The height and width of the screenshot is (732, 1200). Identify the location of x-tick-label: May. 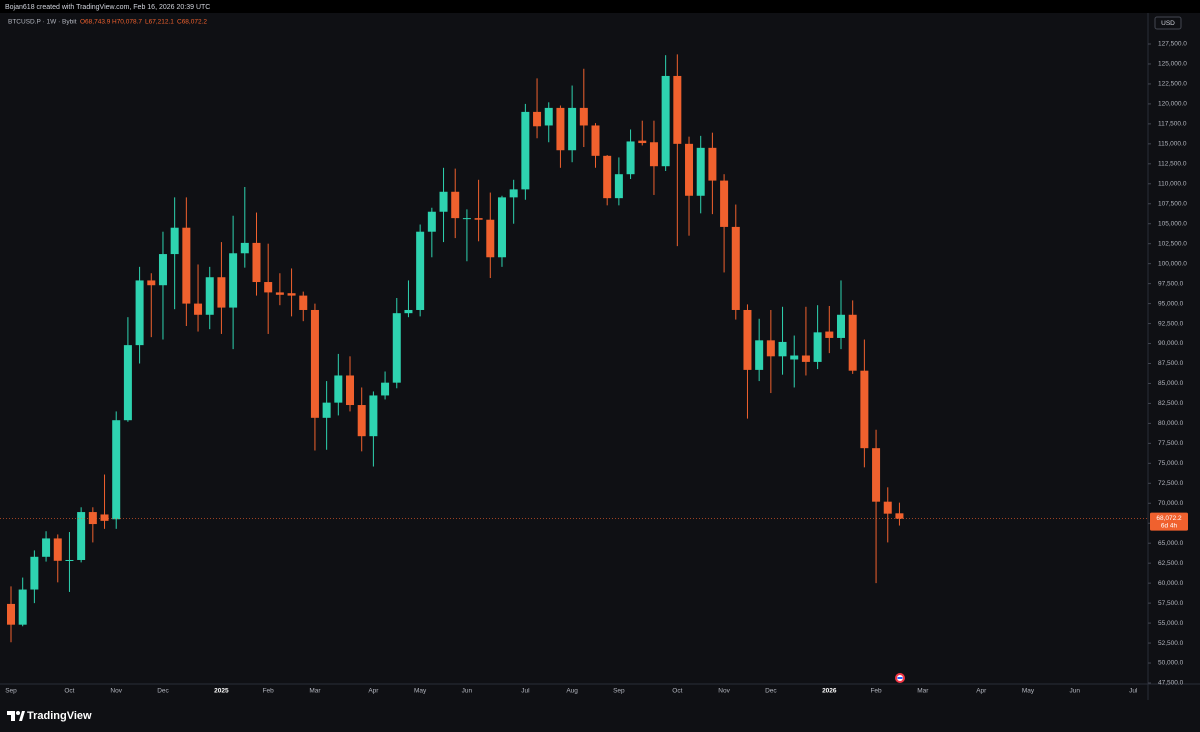
(420, 691).